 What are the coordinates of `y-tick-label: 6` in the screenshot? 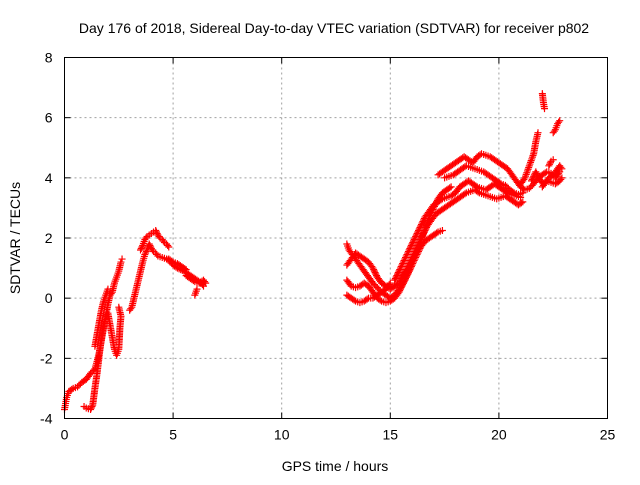 It's located at (49, 118).